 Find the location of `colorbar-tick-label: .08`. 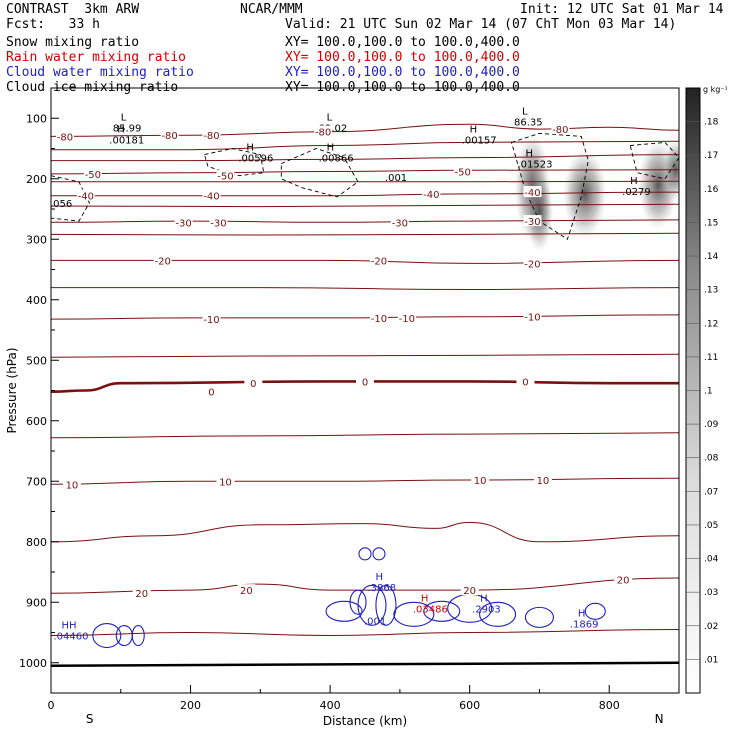

colorbar-tick-label: .08 is located at coordinates (711, 459).